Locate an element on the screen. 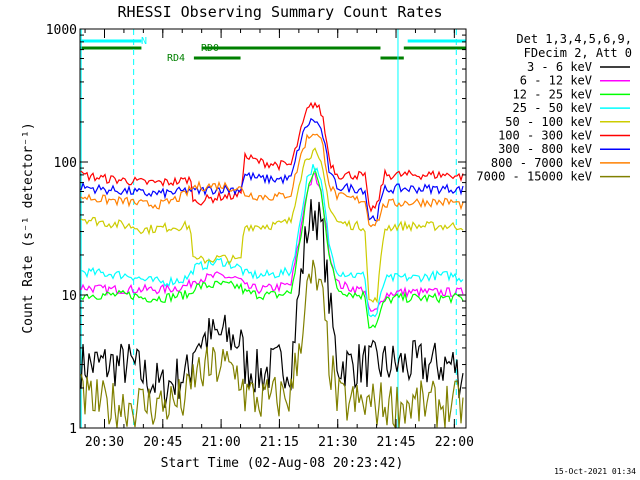 The height and width of the screenshot is (480, 640). y-tick-label: 1000 is located at coordinates (61, 30).